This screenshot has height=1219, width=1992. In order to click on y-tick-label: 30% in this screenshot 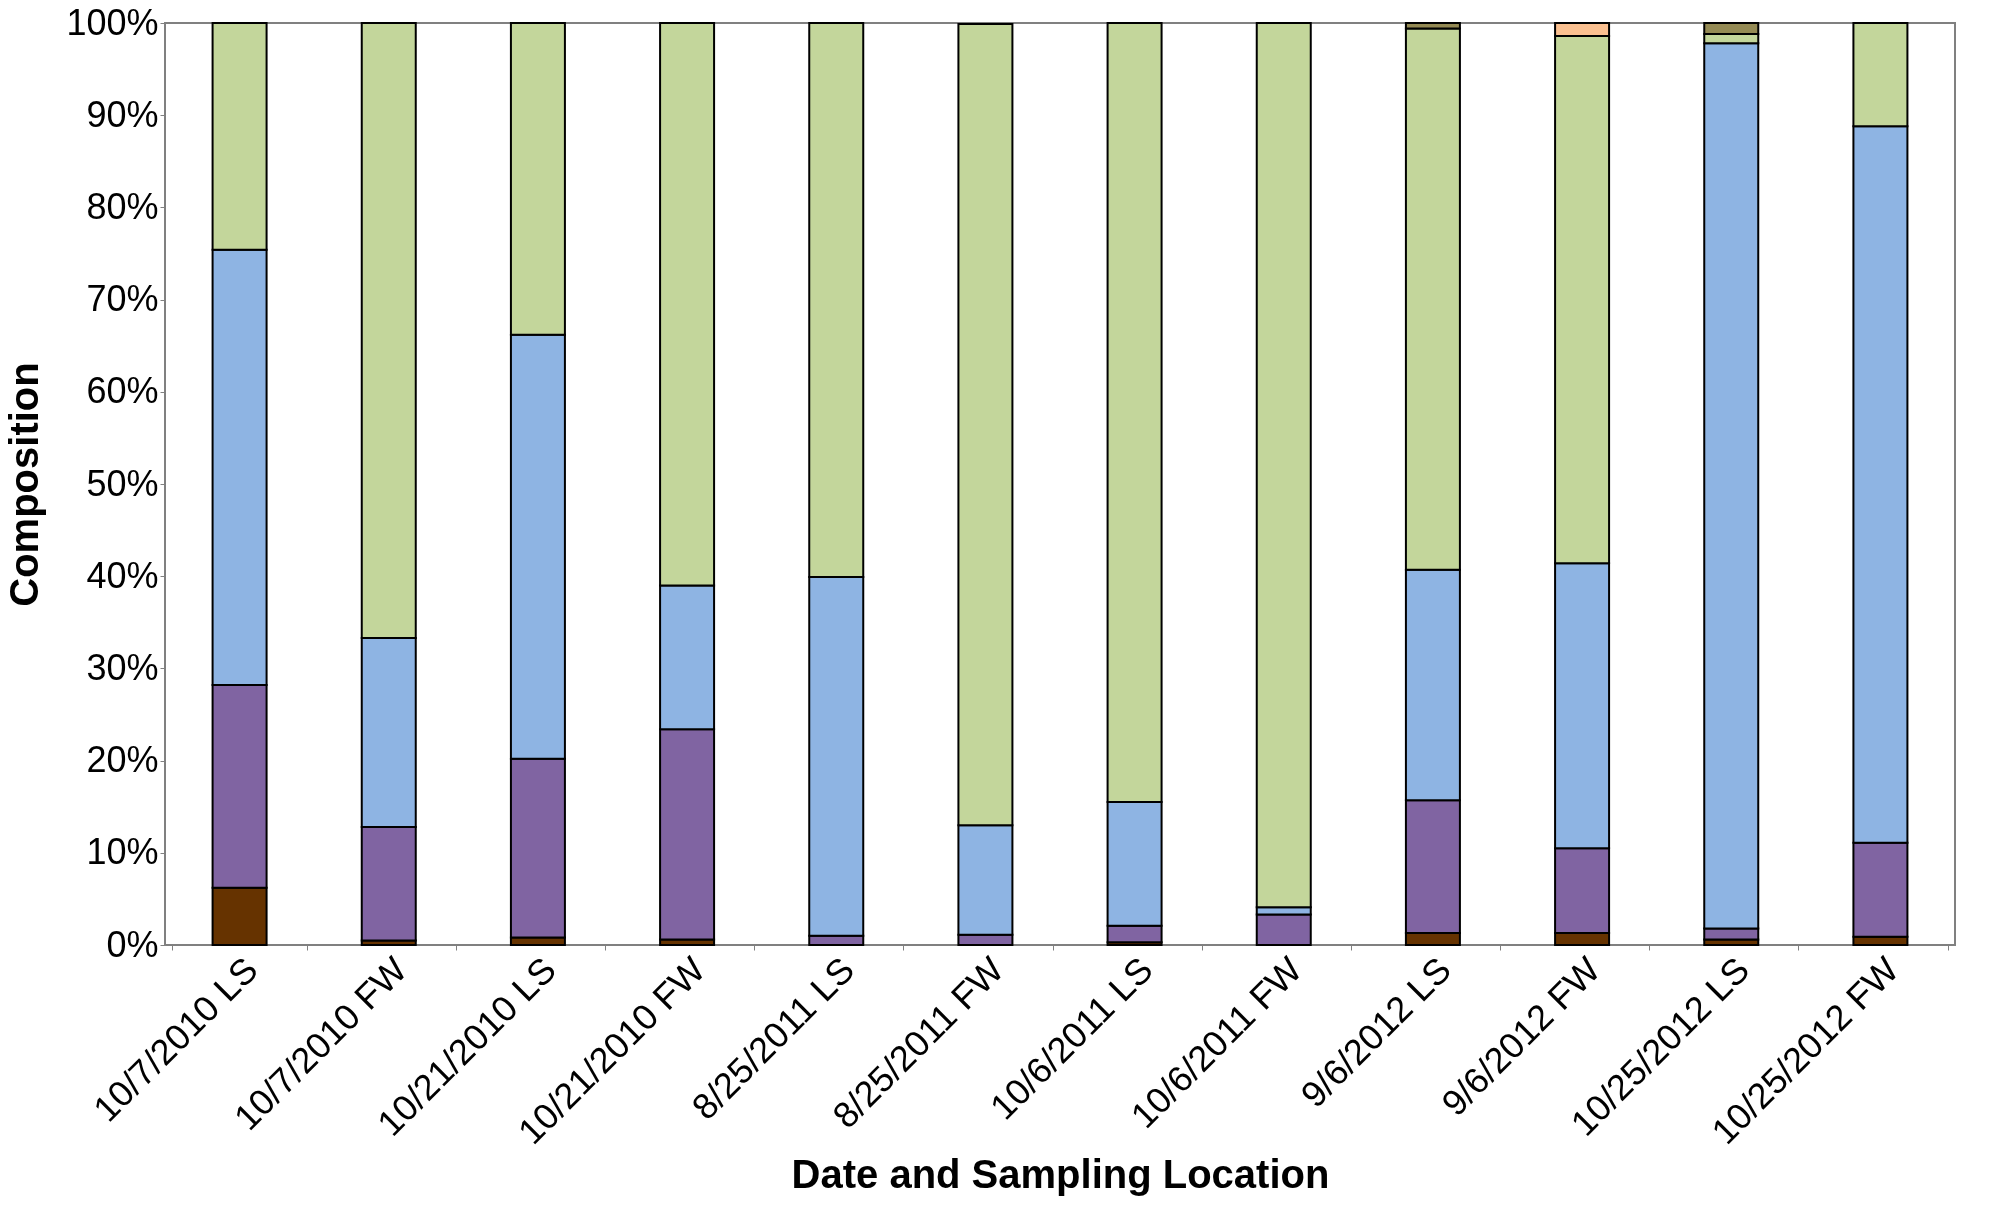, I will do `click(122, 667)`.